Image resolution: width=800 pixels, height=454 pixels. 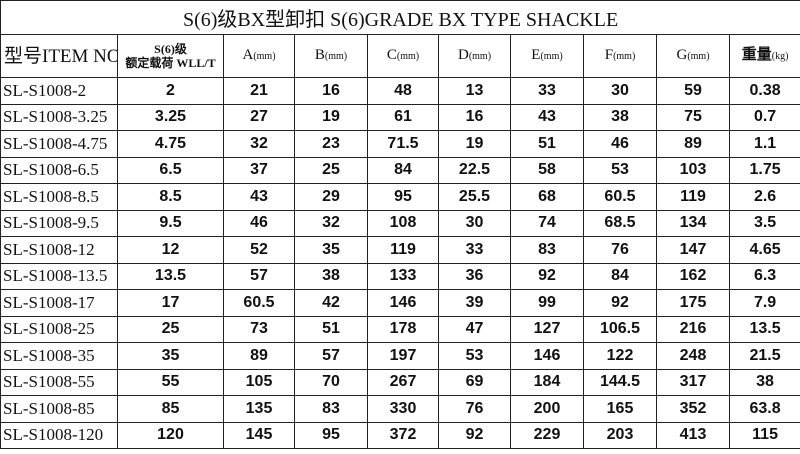 I want to click on value-cell: 83, so click(x=331, y=409).